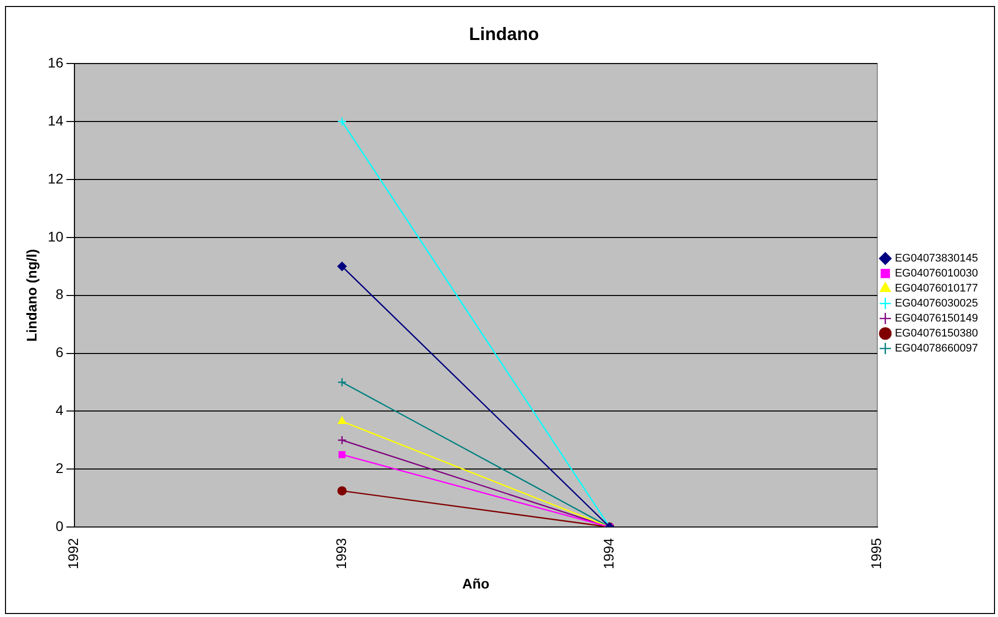  Describe the element at coordinates (936, 334) in the screenshot. I see `legend-label: EG04076150380` at that location.